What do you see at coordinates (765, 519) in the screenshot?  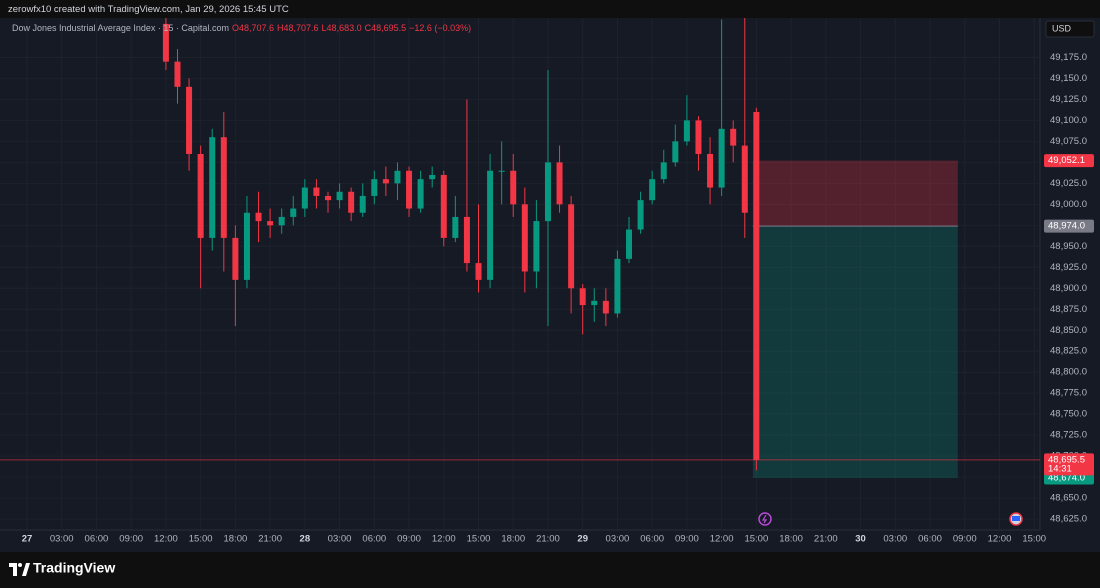 I see `event-icon` at bounding box center [765, 519].